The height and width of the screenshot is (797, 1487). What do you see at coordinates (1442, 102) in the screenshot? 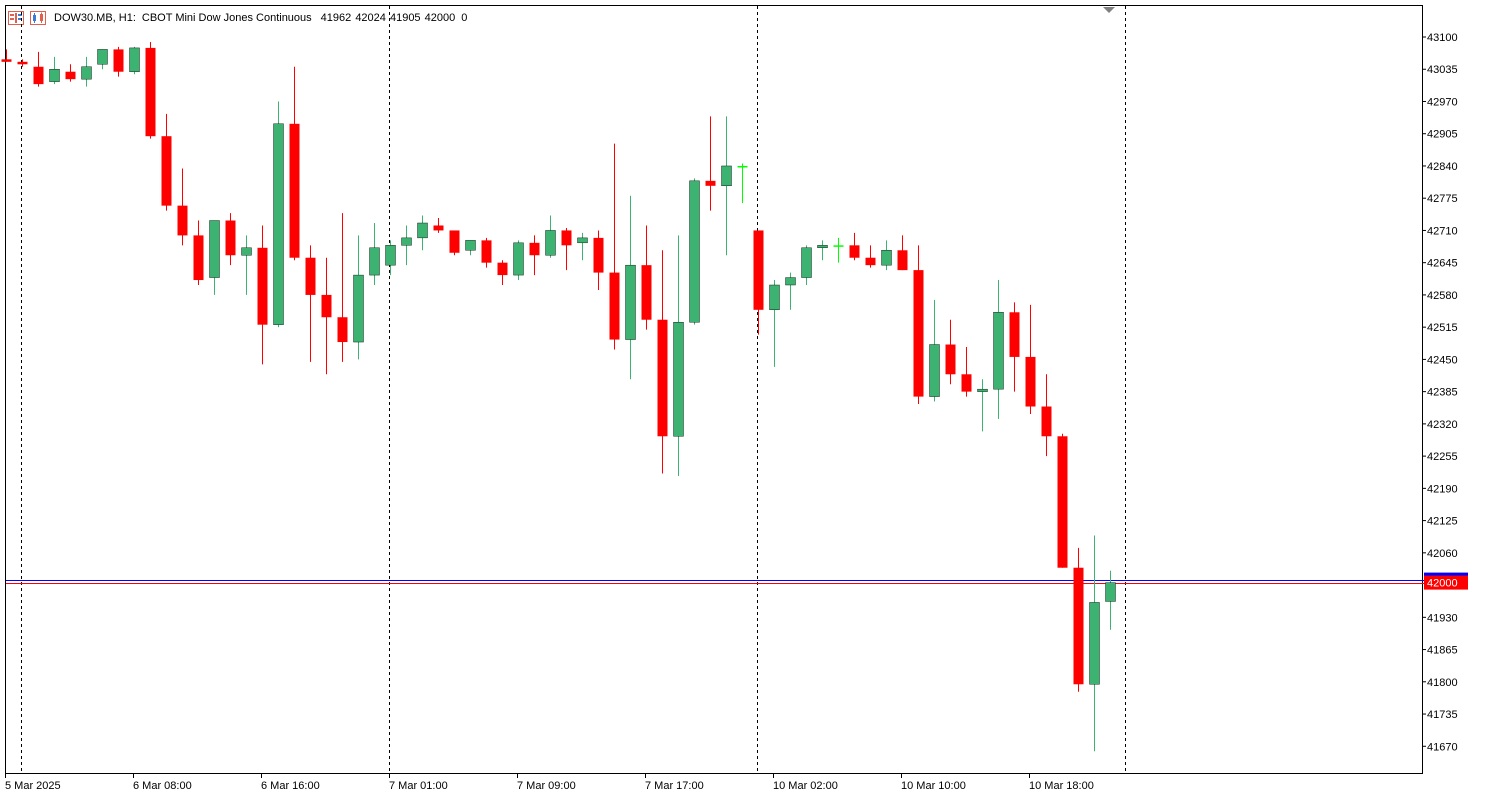
I see `y-tick-label: 42970` at bounding box center [1442, 102].